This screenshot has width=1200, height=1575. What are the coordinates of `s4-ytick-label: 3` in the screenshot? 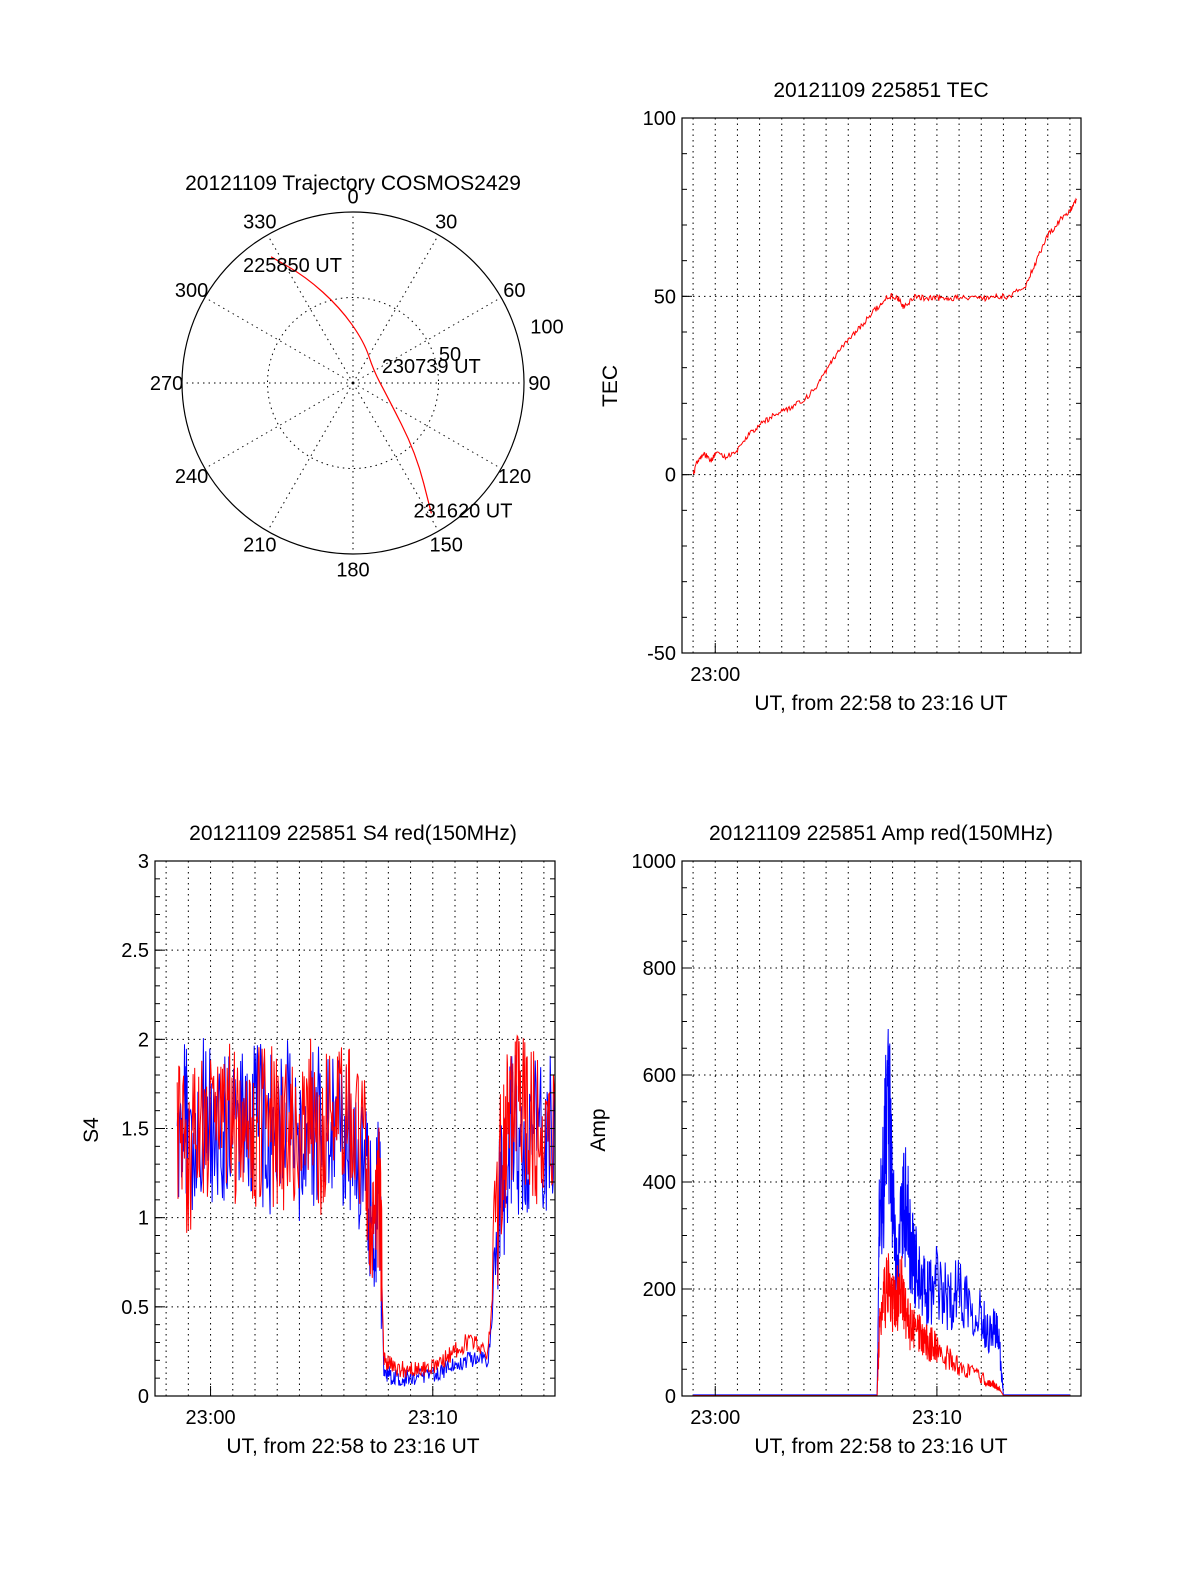 It's located at (143, 862).